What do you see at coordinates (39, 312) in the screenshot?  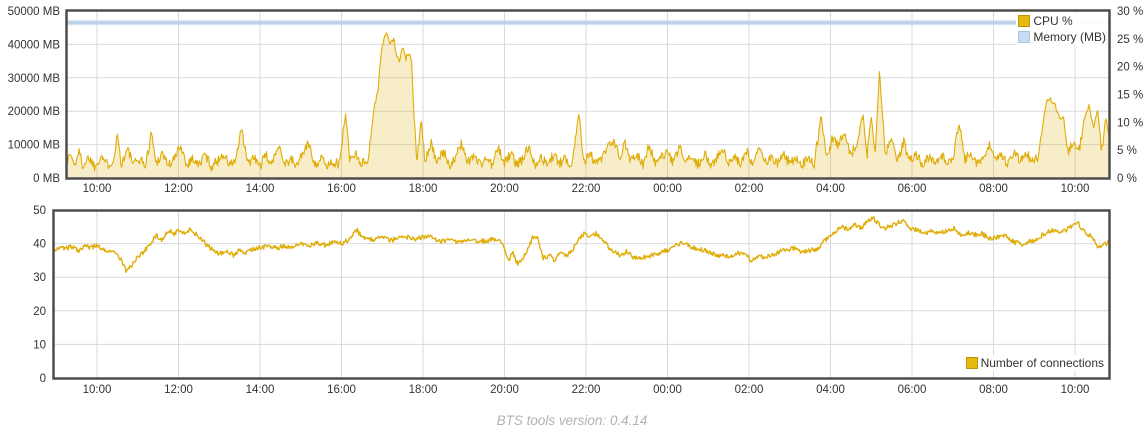 I see `svg-text: 20` at bounding box center [39, 312].